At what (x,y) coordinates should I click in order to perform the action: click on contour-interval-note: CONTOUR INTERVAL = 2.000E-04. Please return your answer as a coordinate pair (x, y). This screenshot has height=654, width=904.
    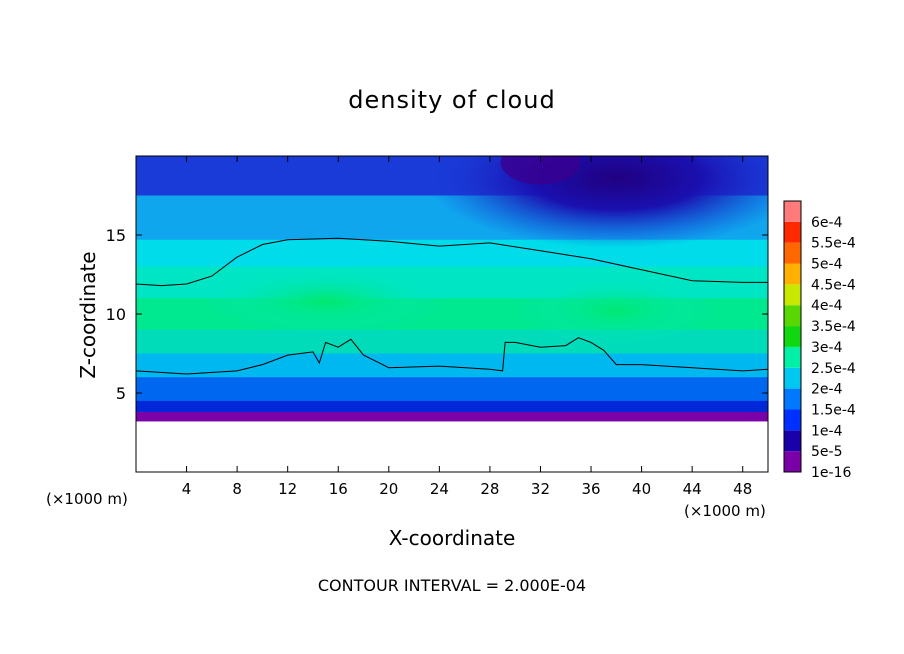
    Looking at the image, I should click on (452, 585).